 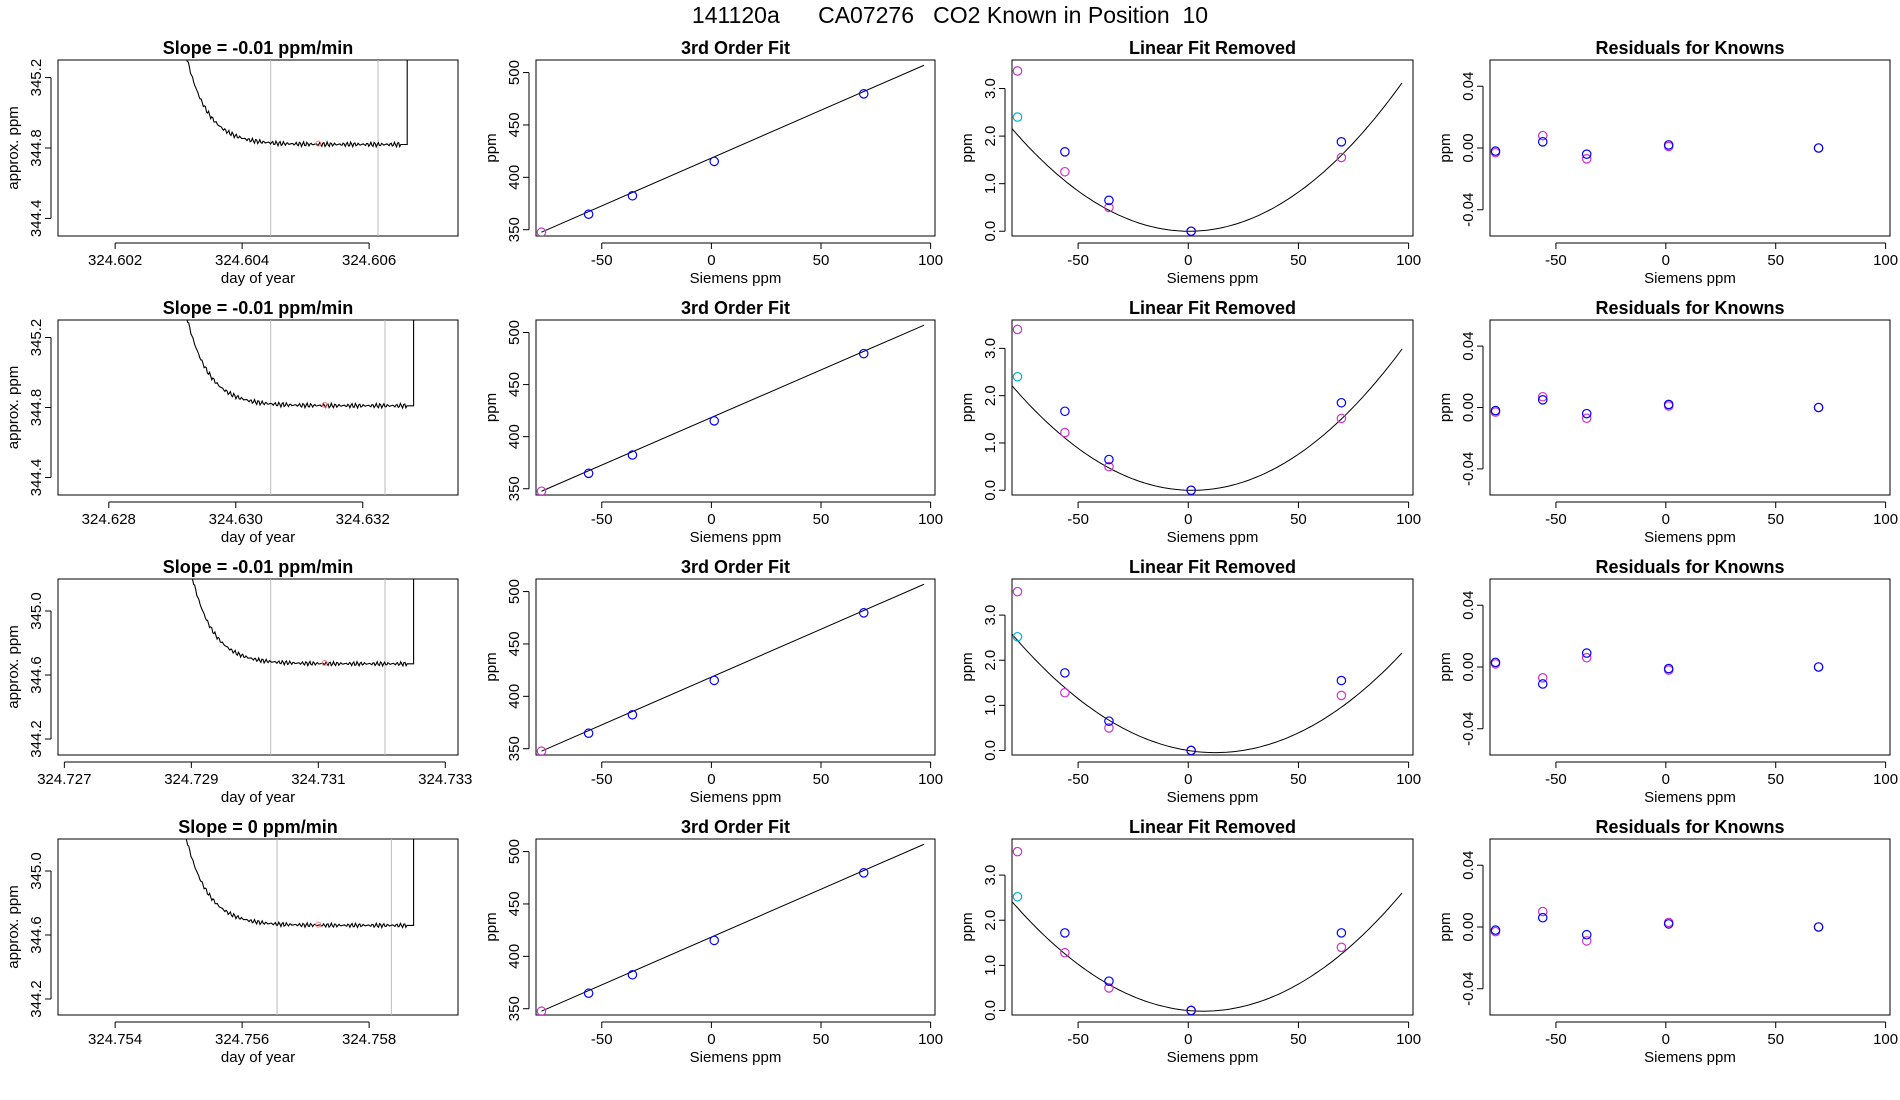 I want to click on y-tick-label: 0.04, so click(x=1468, y=345).